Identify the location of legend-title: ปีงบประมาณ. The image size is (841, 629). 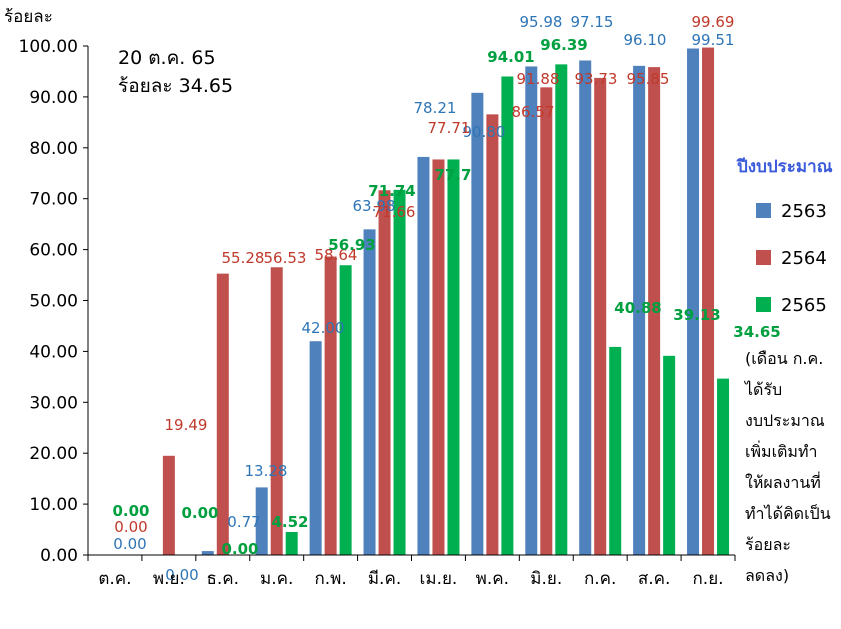
(784, 166).